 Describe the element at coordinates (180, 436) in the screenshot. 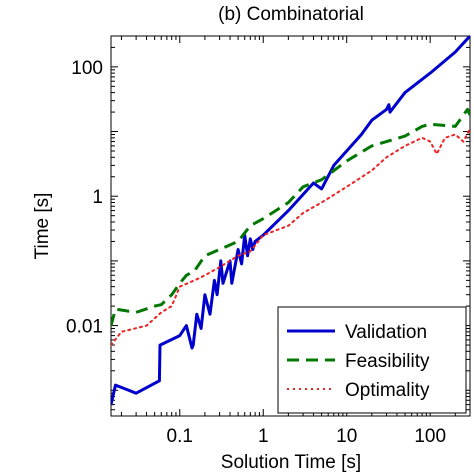

I see `x-tick-label: 0.1` at that location.